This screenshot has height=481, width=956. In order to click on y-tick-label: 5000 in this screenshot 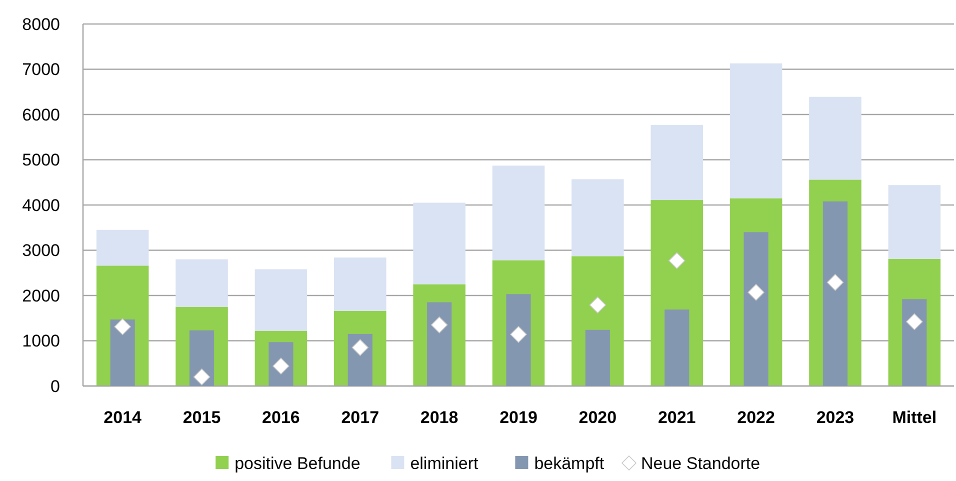, I will do `click(41, 160)`.